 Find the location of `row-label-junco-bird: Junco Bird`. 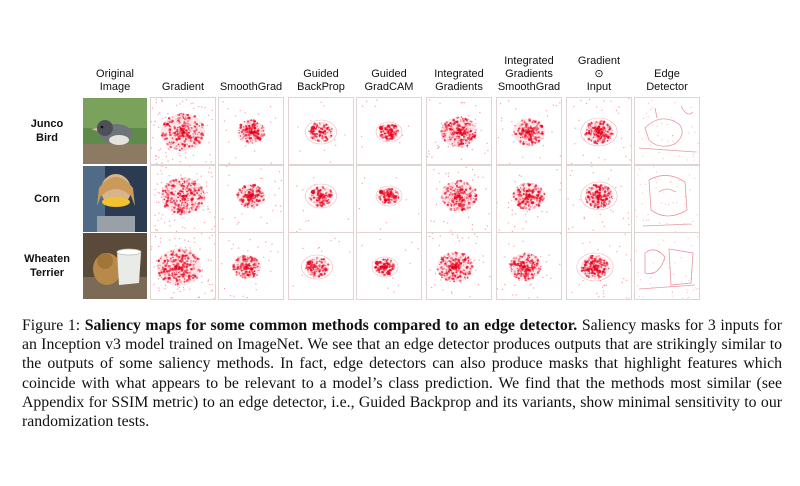

row-label-junco-bird: Junco Bird is located at coordinates (47, 131).